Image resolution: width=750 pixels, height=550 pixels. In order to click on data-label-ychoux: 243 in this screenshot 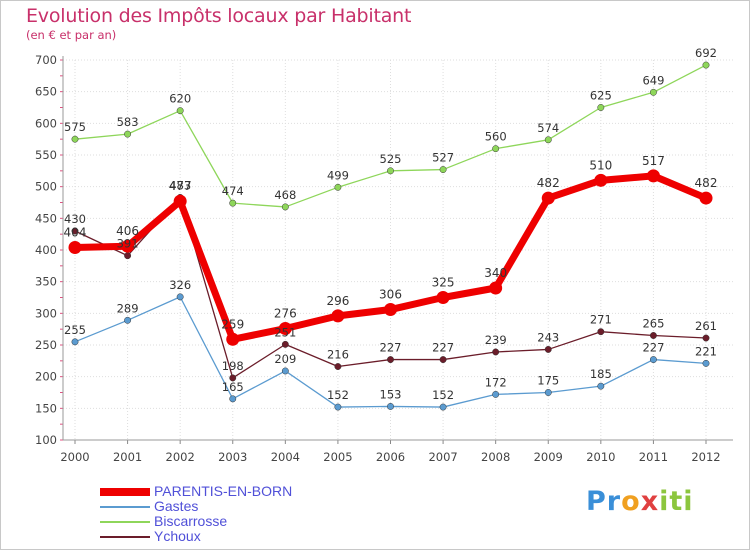, I will do `click(548, 337)`.